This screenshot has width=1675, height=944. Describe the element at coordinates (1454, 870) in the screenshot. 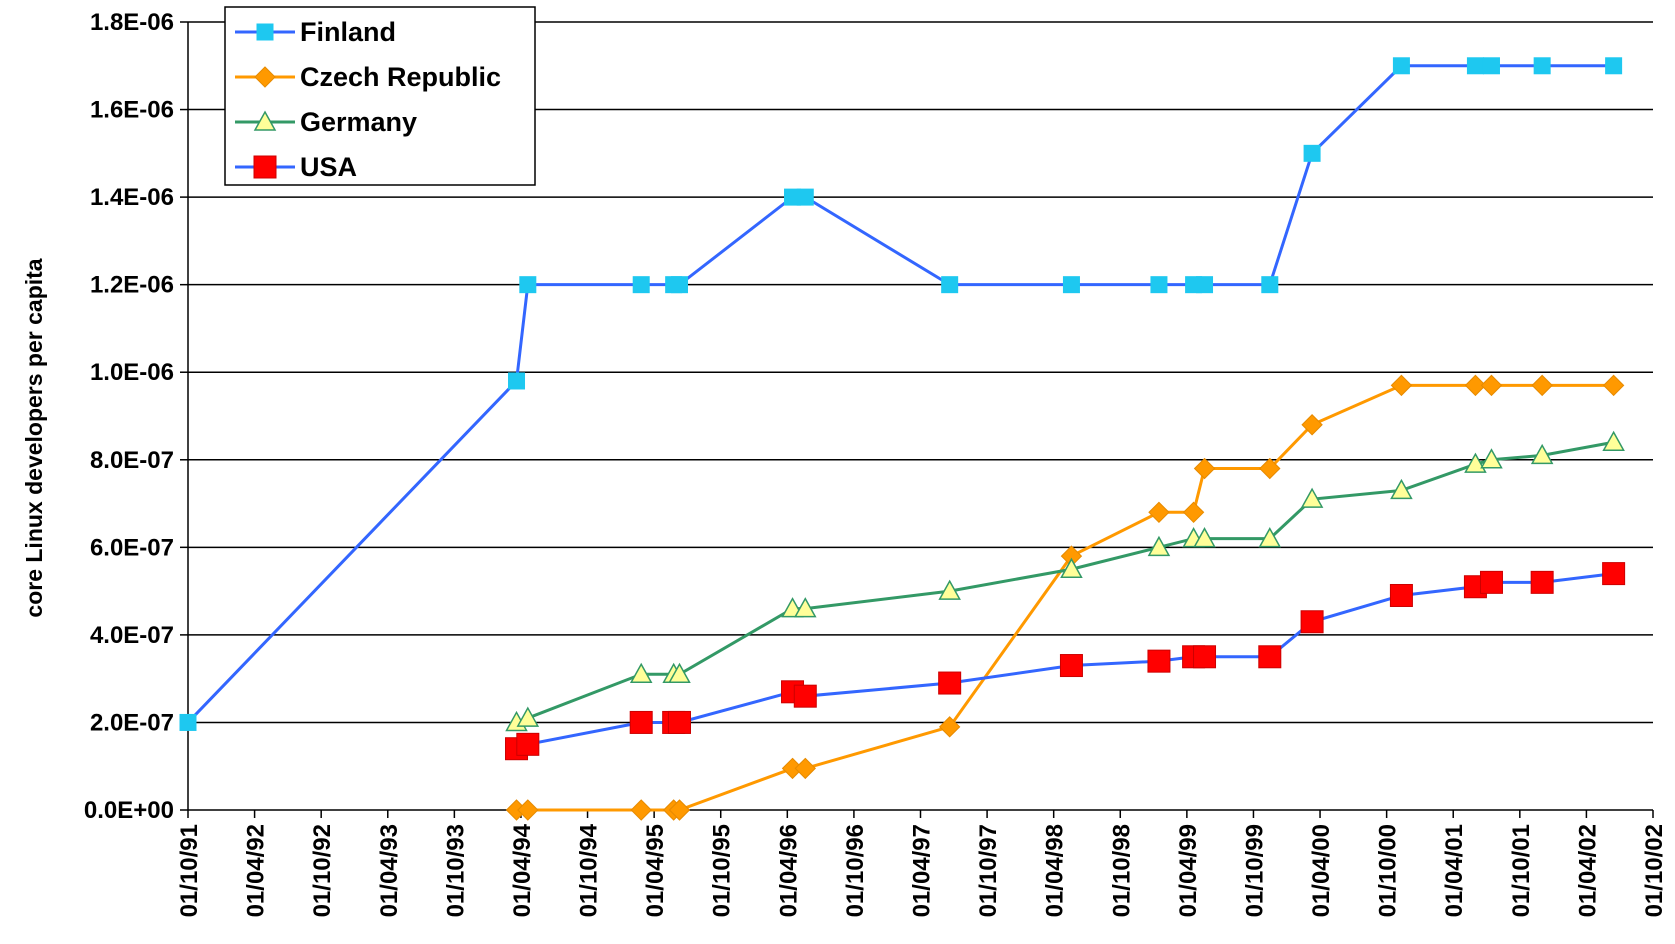

I see `x-tick-label: 01/04/01` at that location.